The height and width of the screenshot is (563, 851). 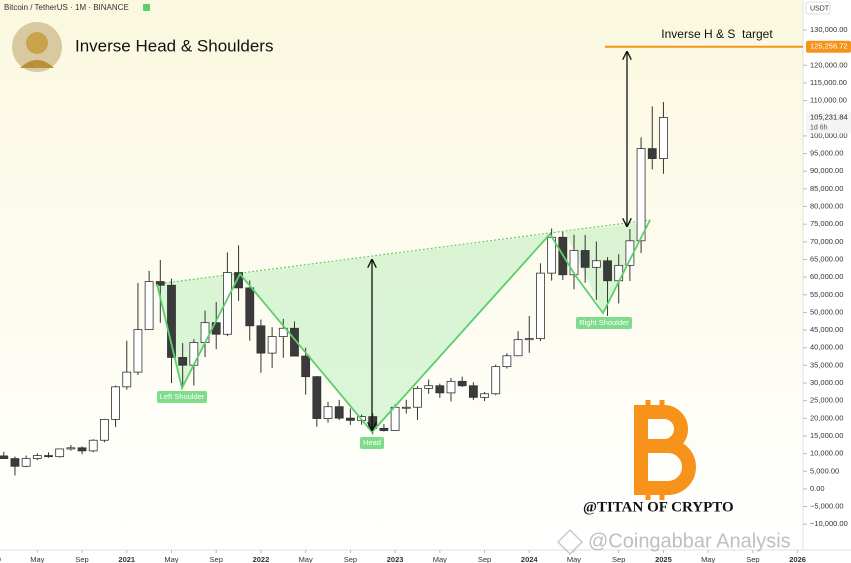 I want to click on x-tick-label: 2025, so click(x=663, y=559).